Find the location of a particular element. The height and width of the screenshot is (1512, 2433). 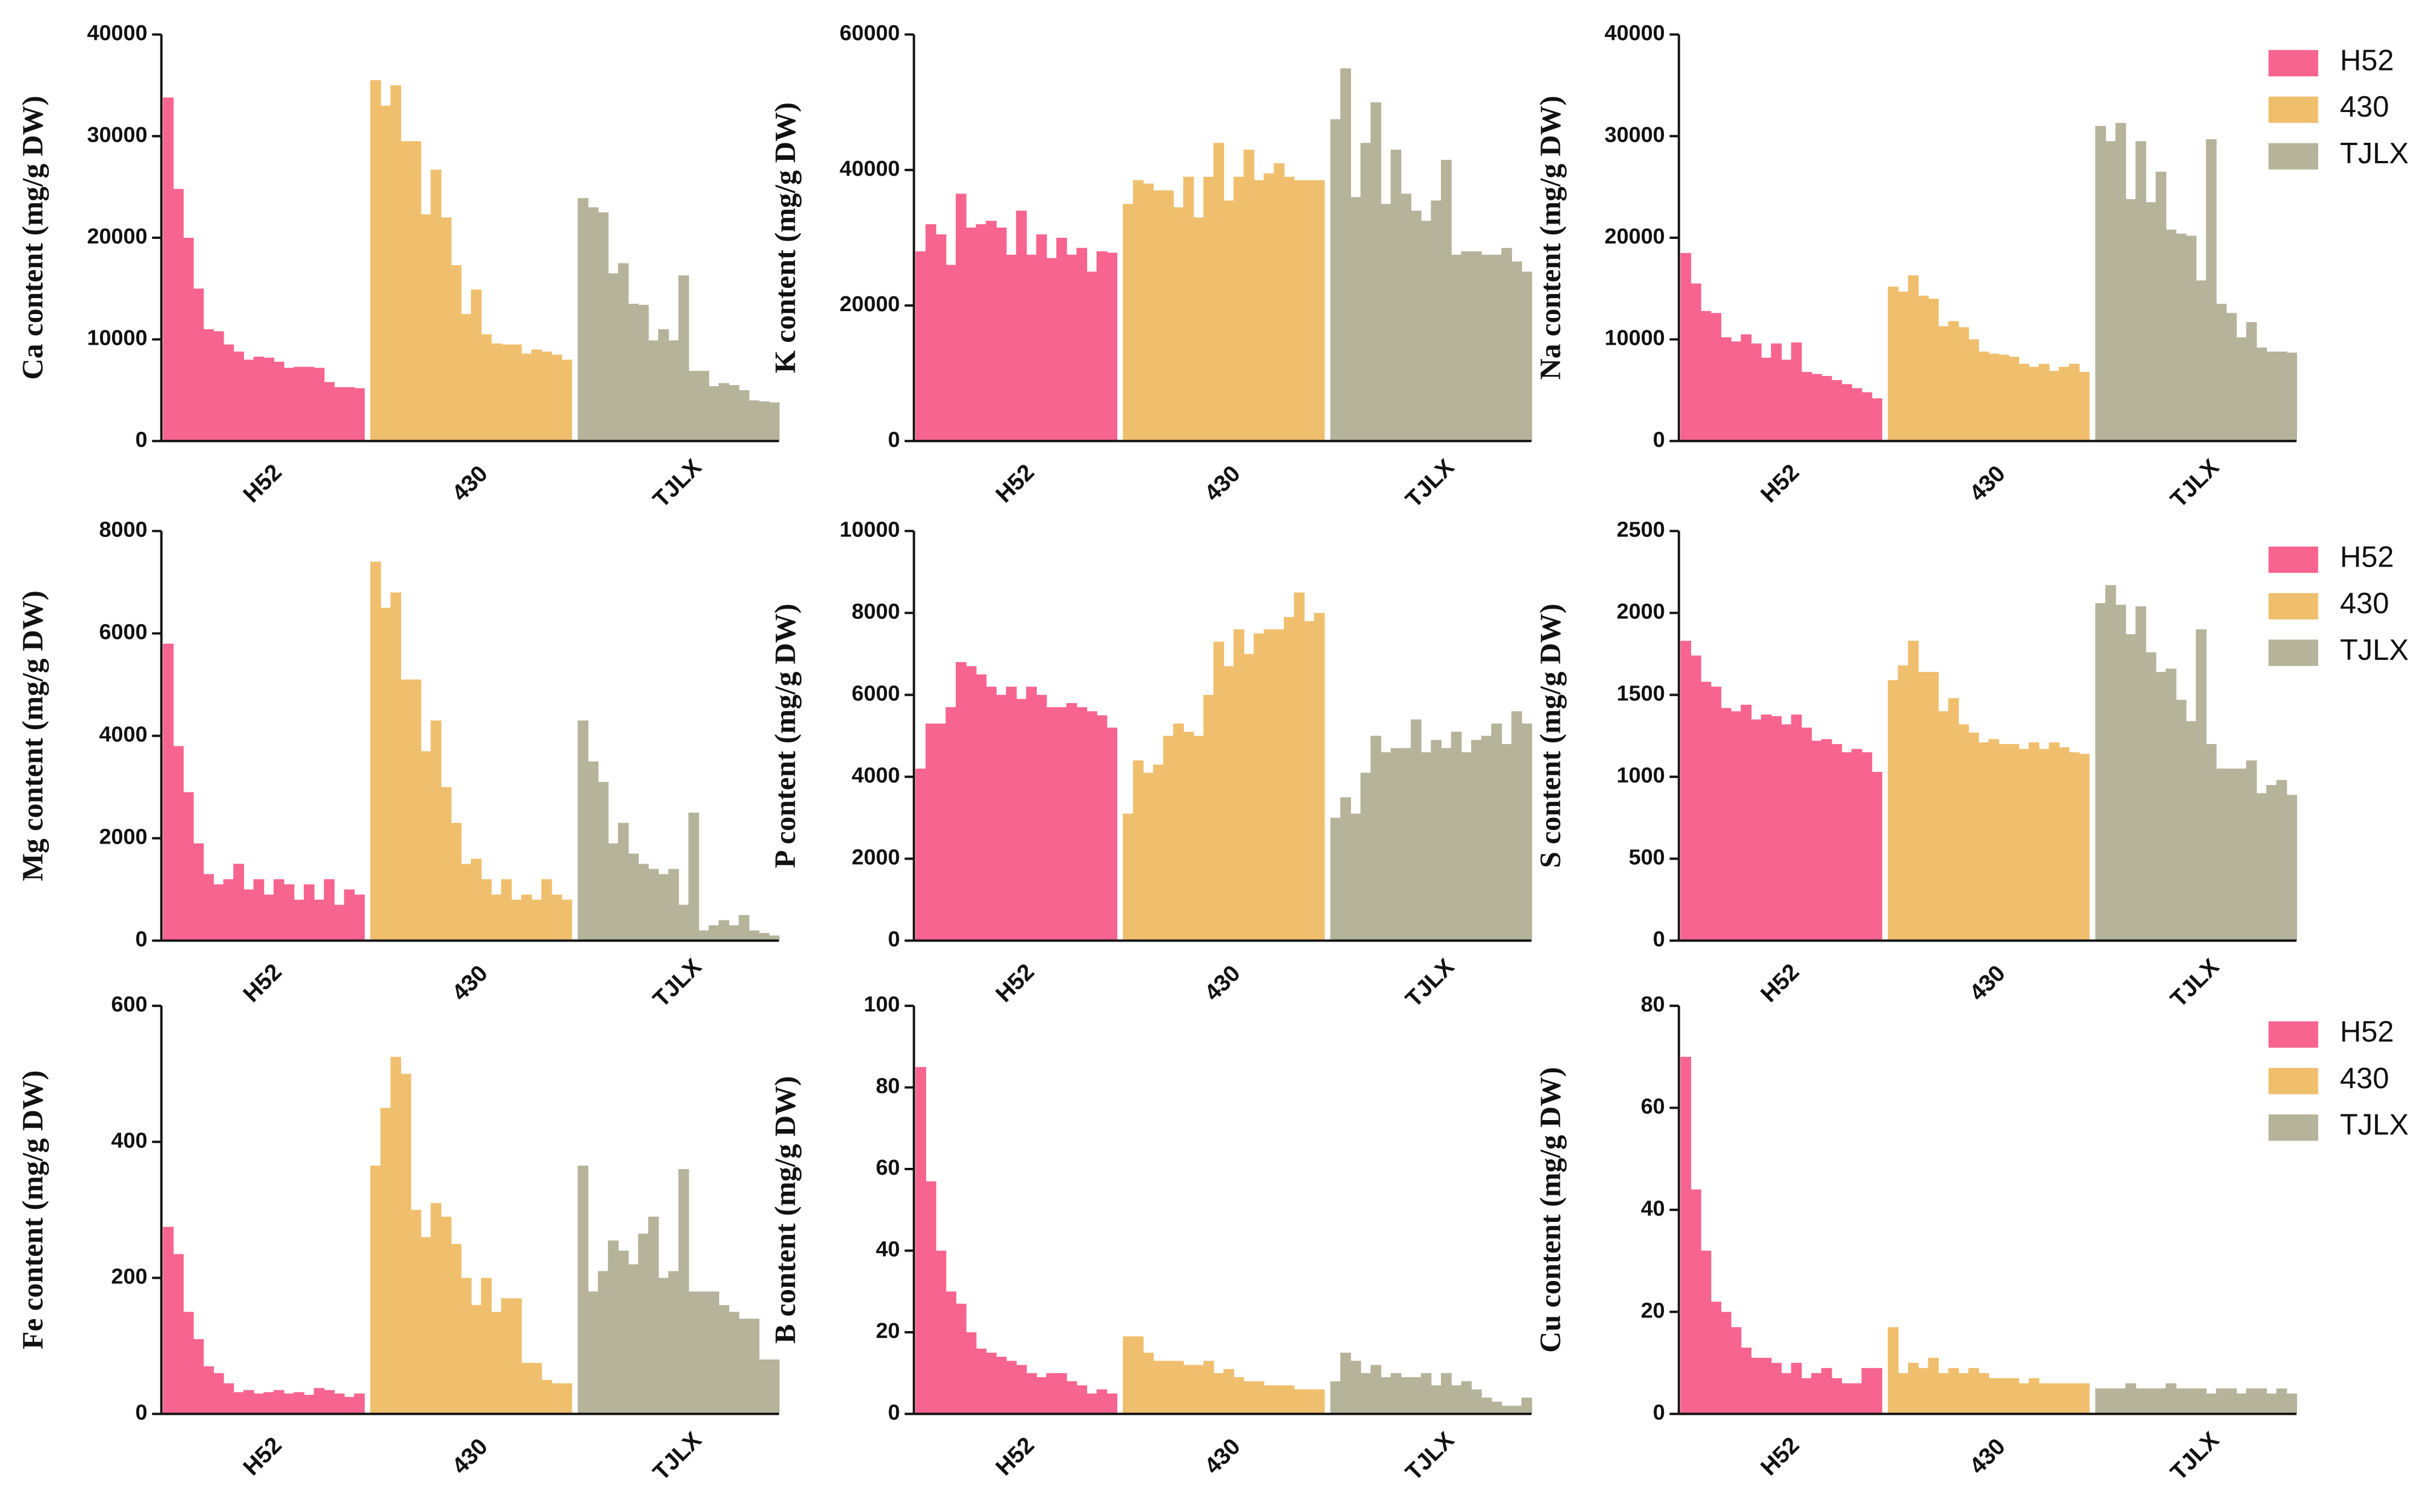

y-axis-label: Na content (mg/g DW) is located at coordinates (1550, 237).